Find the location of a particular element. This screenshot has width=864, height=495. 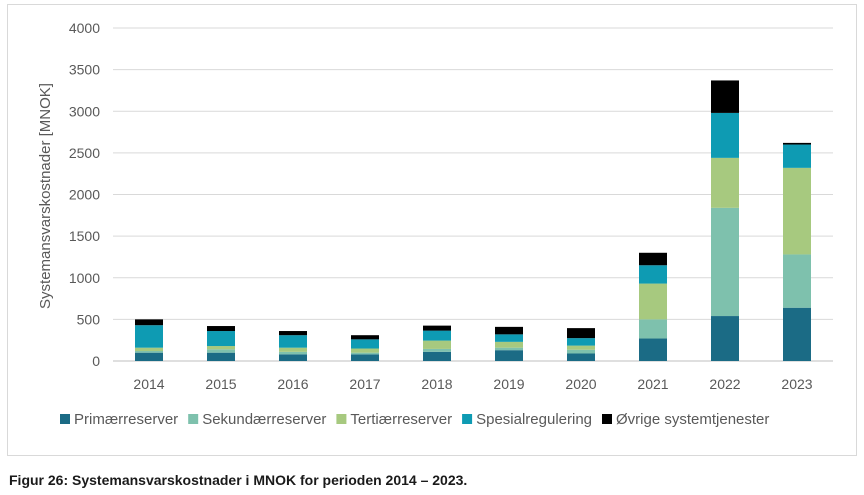

x-tick-label: 2020 is located at coordinates (580, 384).